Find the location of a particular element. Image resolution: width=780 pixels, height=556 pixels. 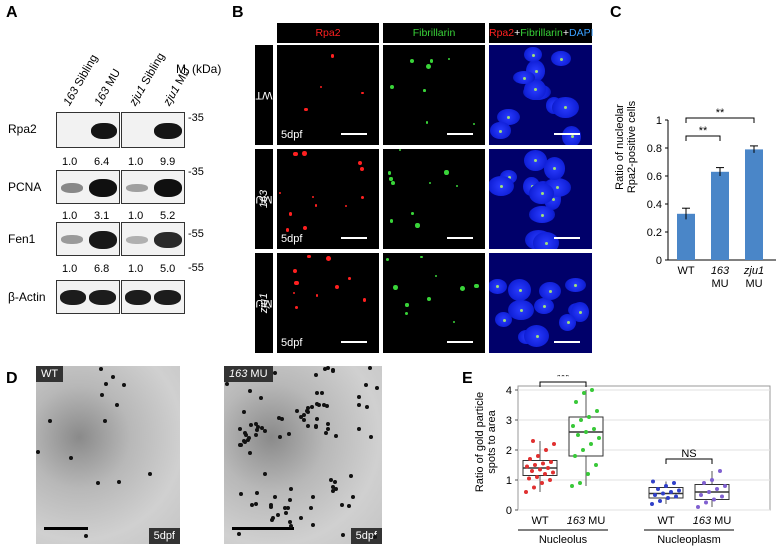

significance-label: NS is located at coordinates (688, 454).